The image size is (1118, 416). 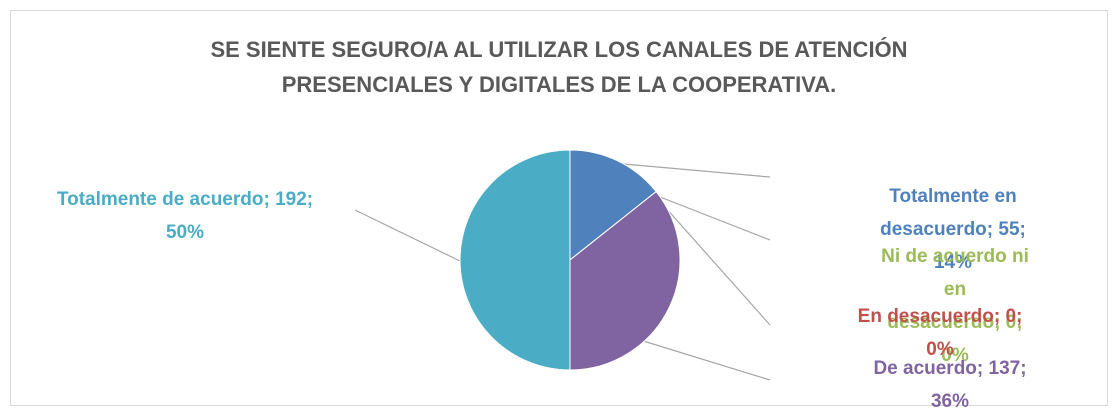 What do you see at coordinates (185, 216) in the screenshot?
I see `data-label: Totalmente de acuerdo; 192; 50%` at bounding box center [185, 216].